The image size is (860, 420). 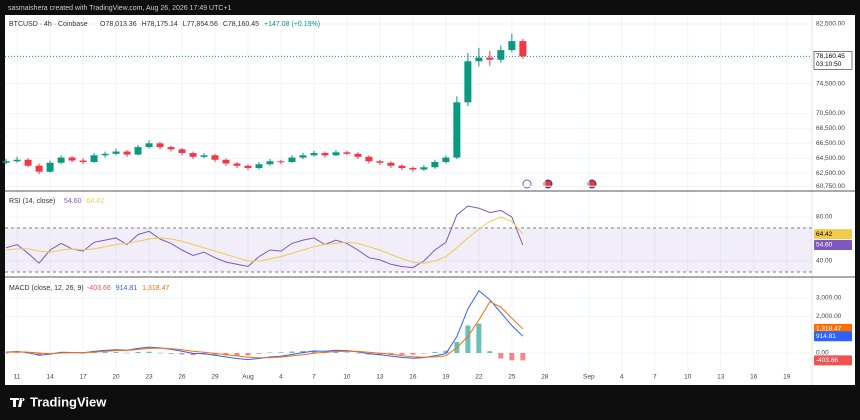 I want to click on y-tick-label: 62,500.00, so click(x=830, y=173).